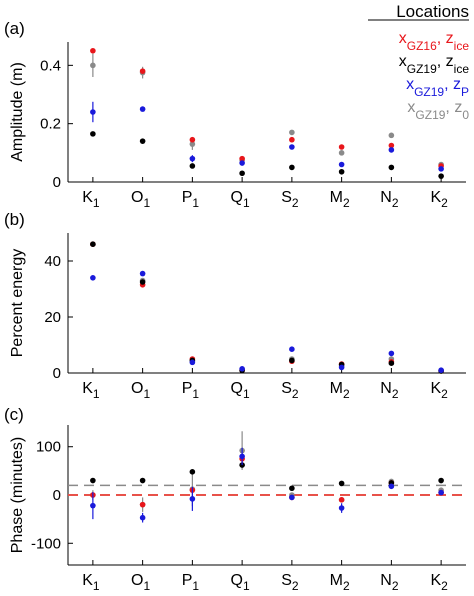 This screenshot has height=596, width=474. What do you see at coordinates (17, 495) in the screenshot?
I see `y-axis-label: Phase (minutes)` at bounding box center [17, 495].